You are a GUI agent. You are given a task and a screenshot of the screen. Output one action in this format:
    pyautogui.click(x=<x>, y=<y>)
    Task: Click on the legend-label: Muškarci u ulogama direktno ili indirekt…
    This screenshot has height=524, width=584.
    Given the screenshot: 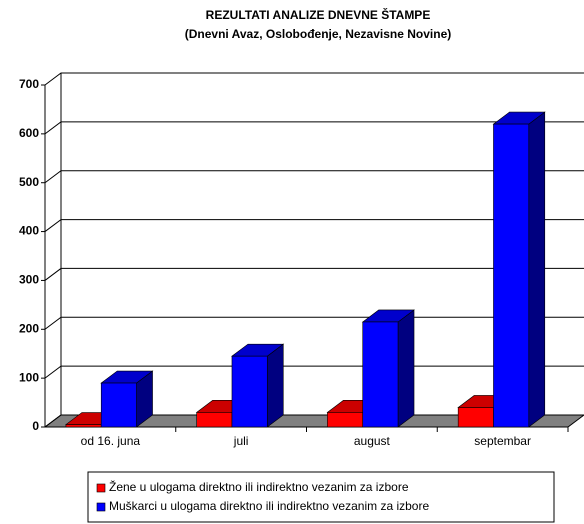 What is the action you would take?
    pyautogui.click(x=269, y=506)
    